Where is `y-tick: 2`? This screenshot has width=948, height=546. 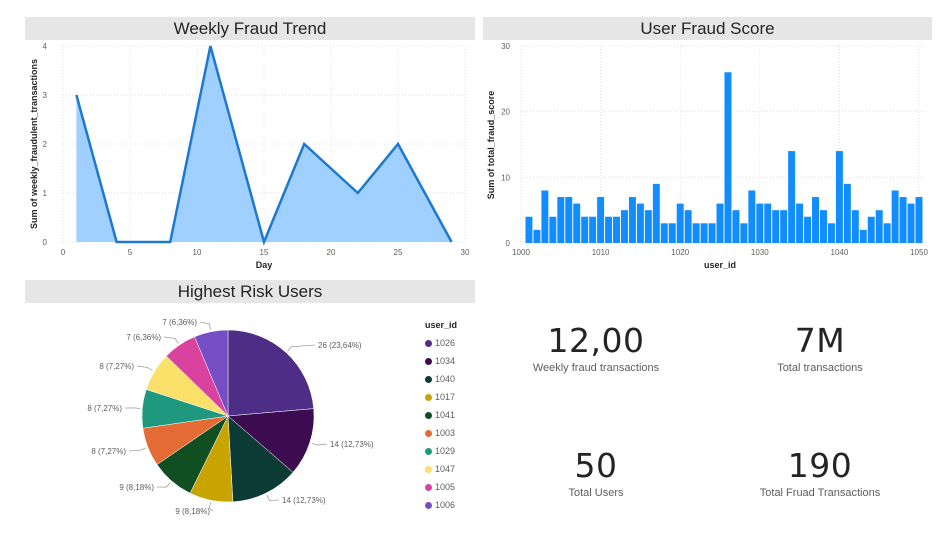 y-tick: 2 is located at coordinates (45, 144).